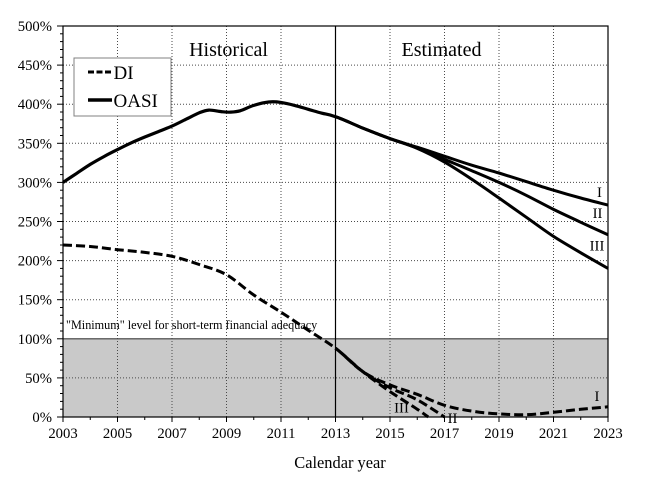  Describe the element at coordinates (281, 434) in the screenshot. I see `svg-text: 2011` at that location.